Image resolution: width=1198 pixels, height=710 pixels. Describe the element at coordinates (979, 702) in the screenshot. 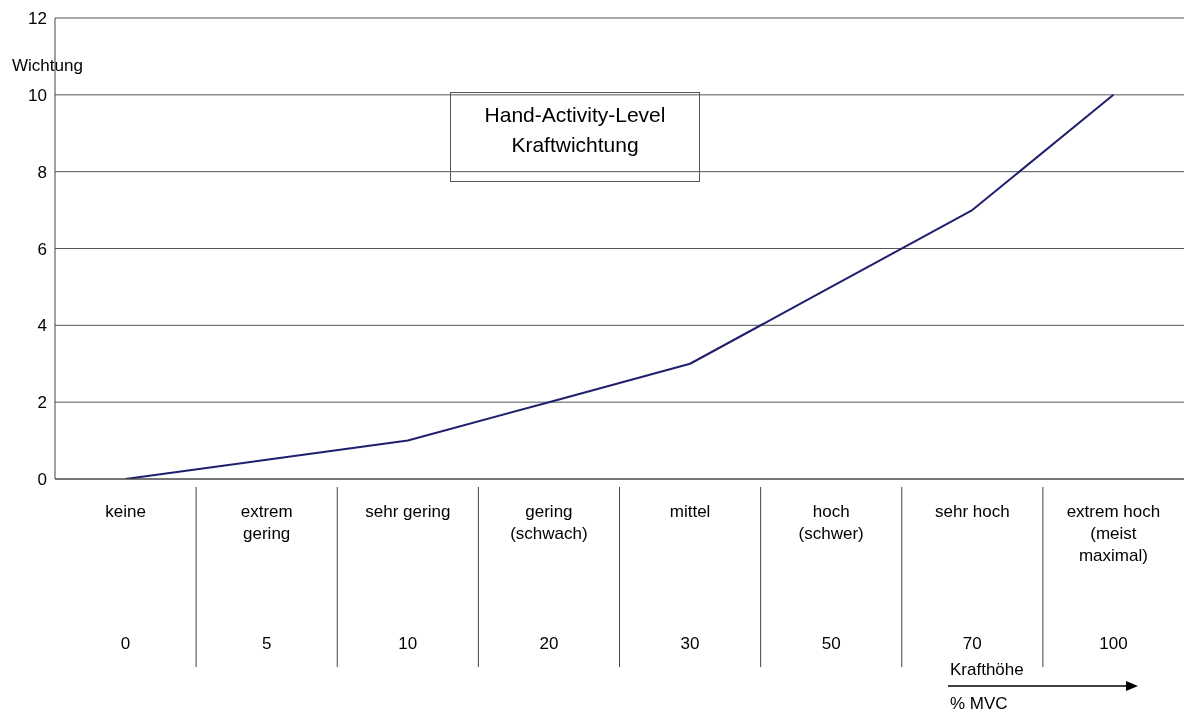

I see `text: % MVC` at that location.